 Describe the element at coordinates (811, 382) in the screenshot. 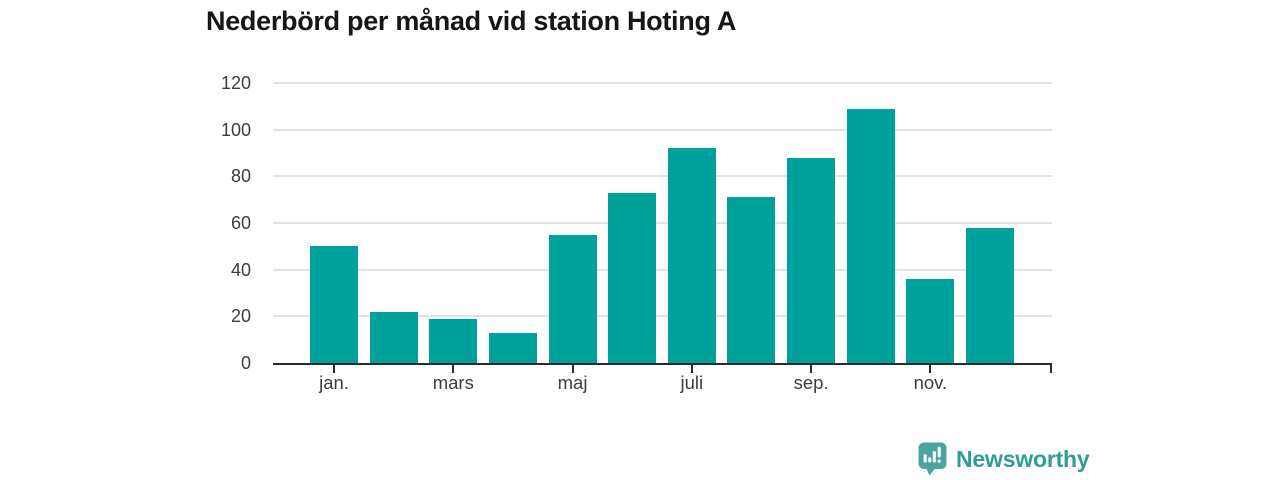

I see `x-tick-label: sep.` at that location.